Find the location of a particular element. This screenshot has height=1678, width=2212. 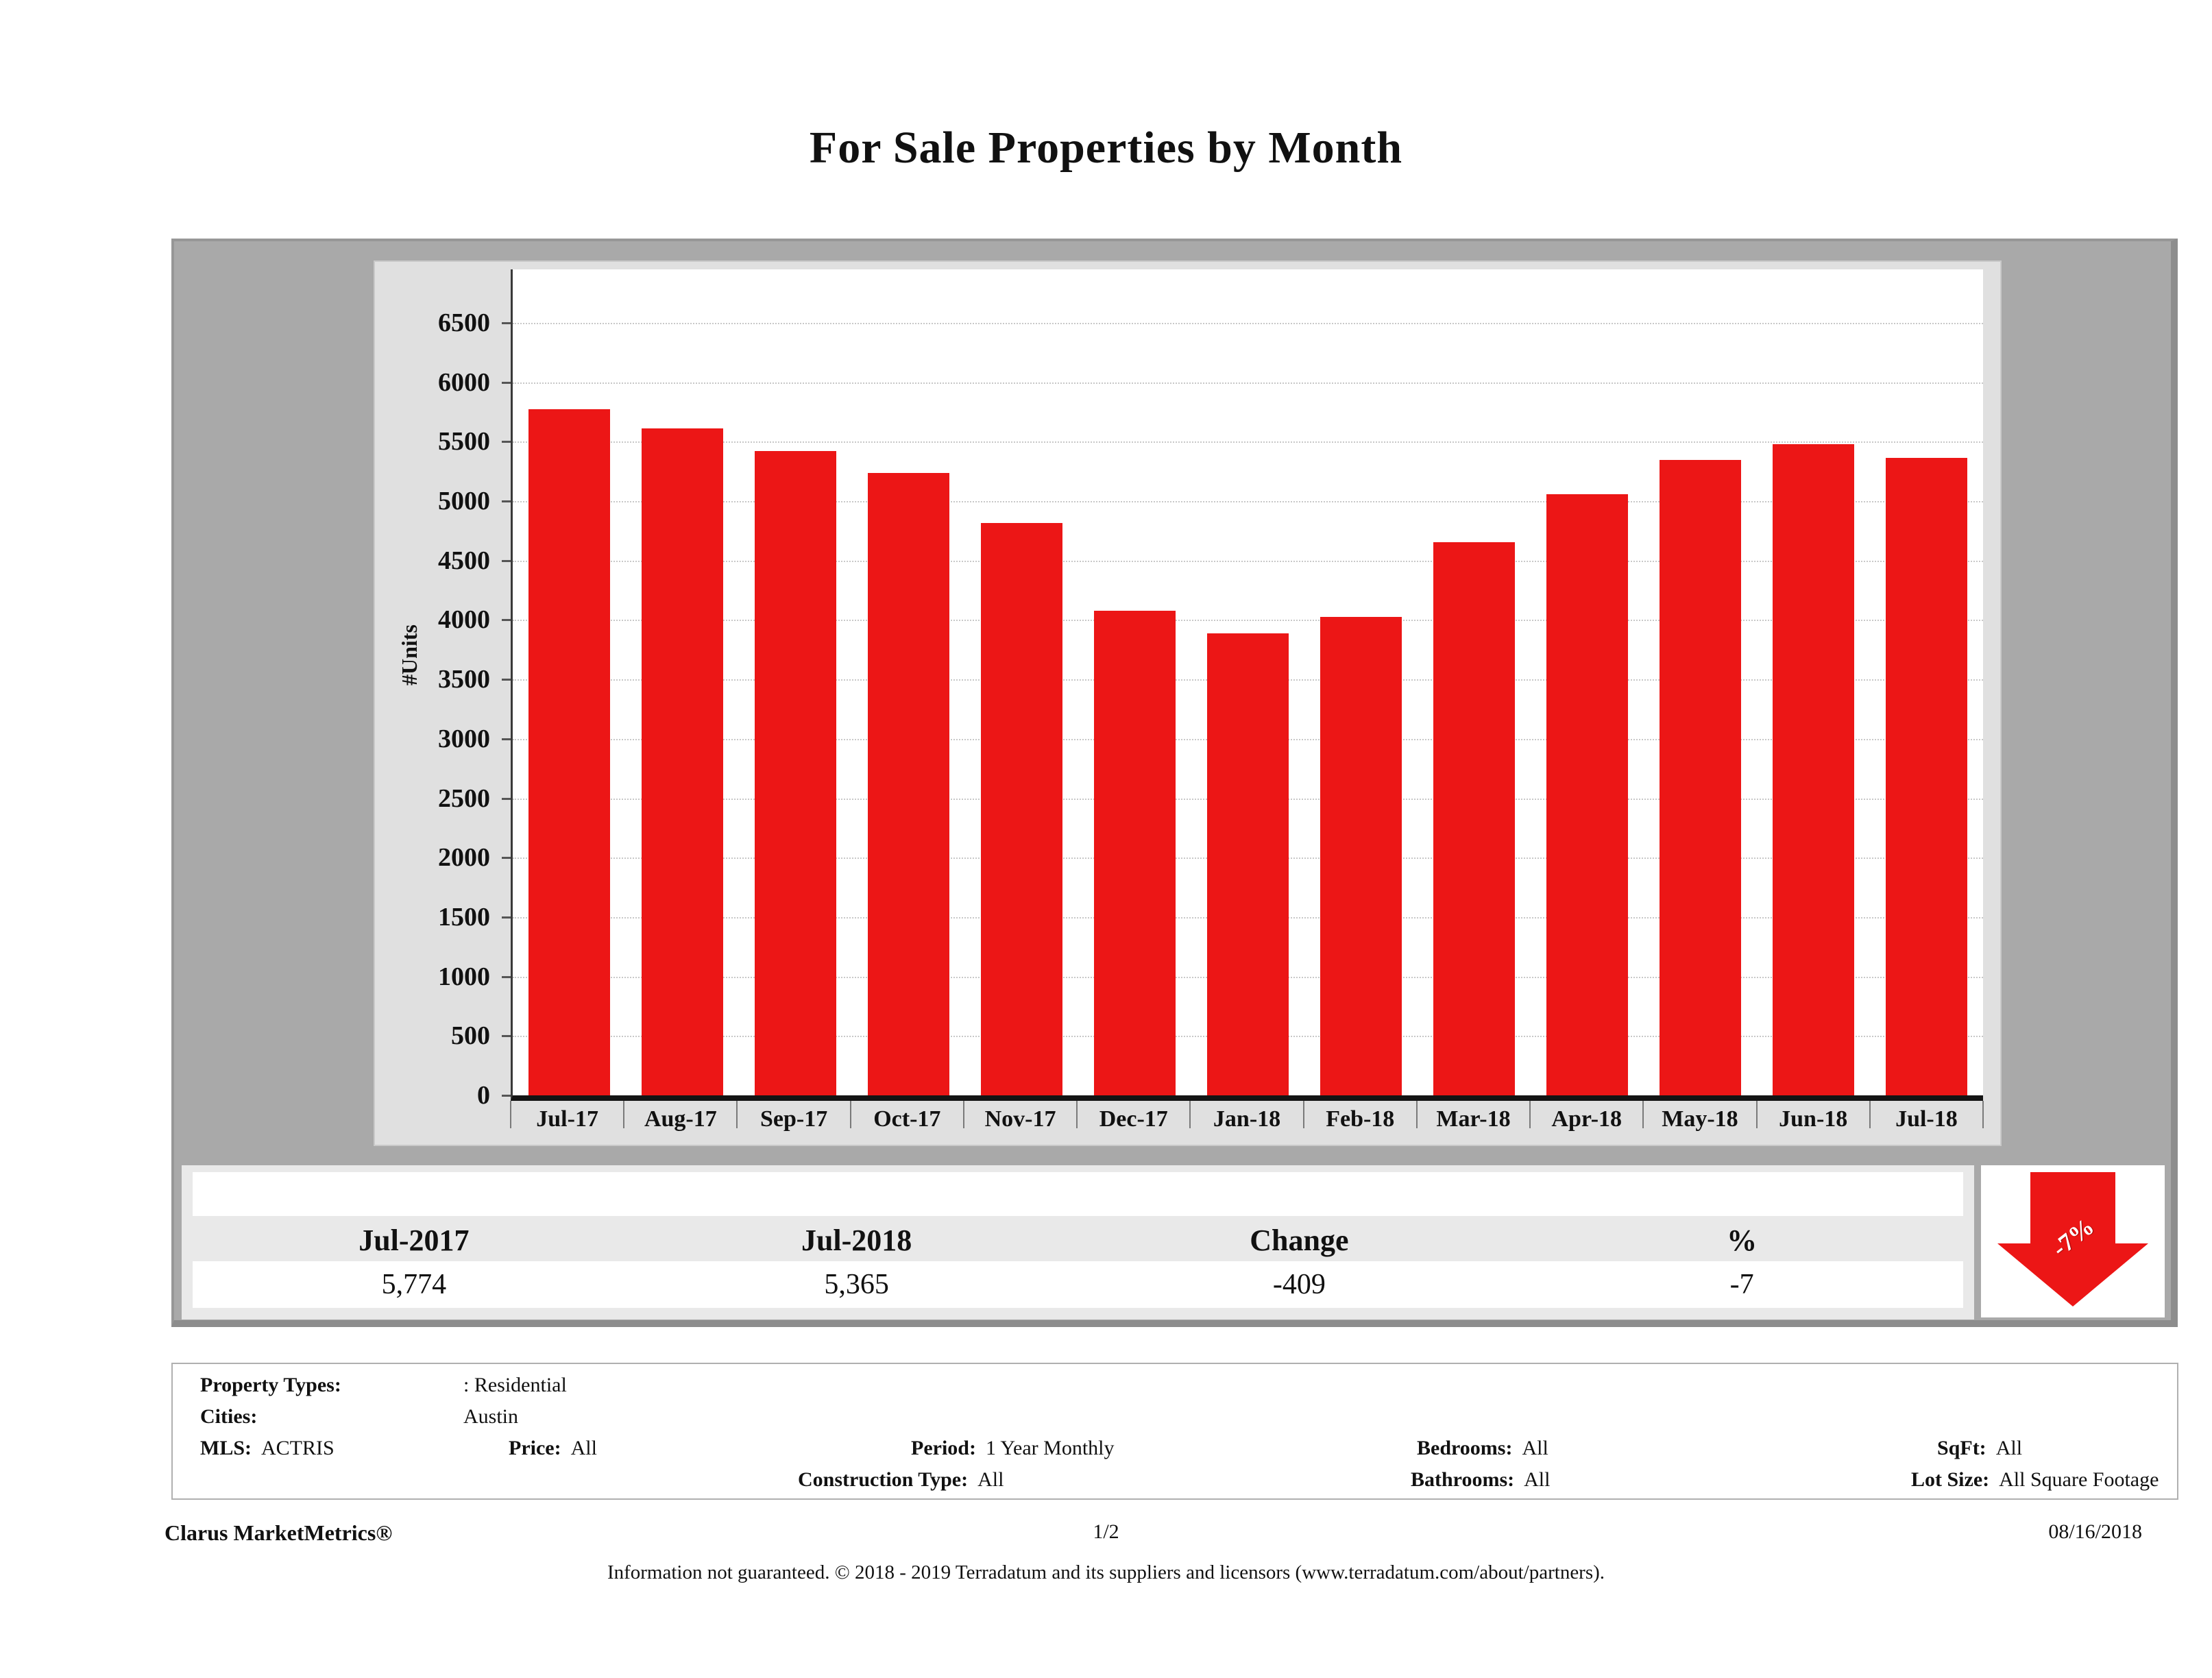

x-label-Sep-17: Sep-17 is located at coordinates (793, 1118).